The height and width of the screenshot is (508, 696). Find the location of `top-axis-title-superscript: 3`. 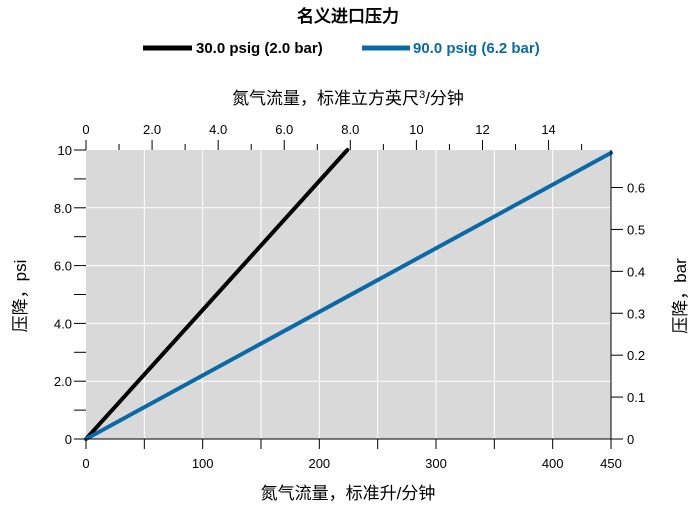

top-axis-title-superscript: 3 is located at coordinates (422, 95).